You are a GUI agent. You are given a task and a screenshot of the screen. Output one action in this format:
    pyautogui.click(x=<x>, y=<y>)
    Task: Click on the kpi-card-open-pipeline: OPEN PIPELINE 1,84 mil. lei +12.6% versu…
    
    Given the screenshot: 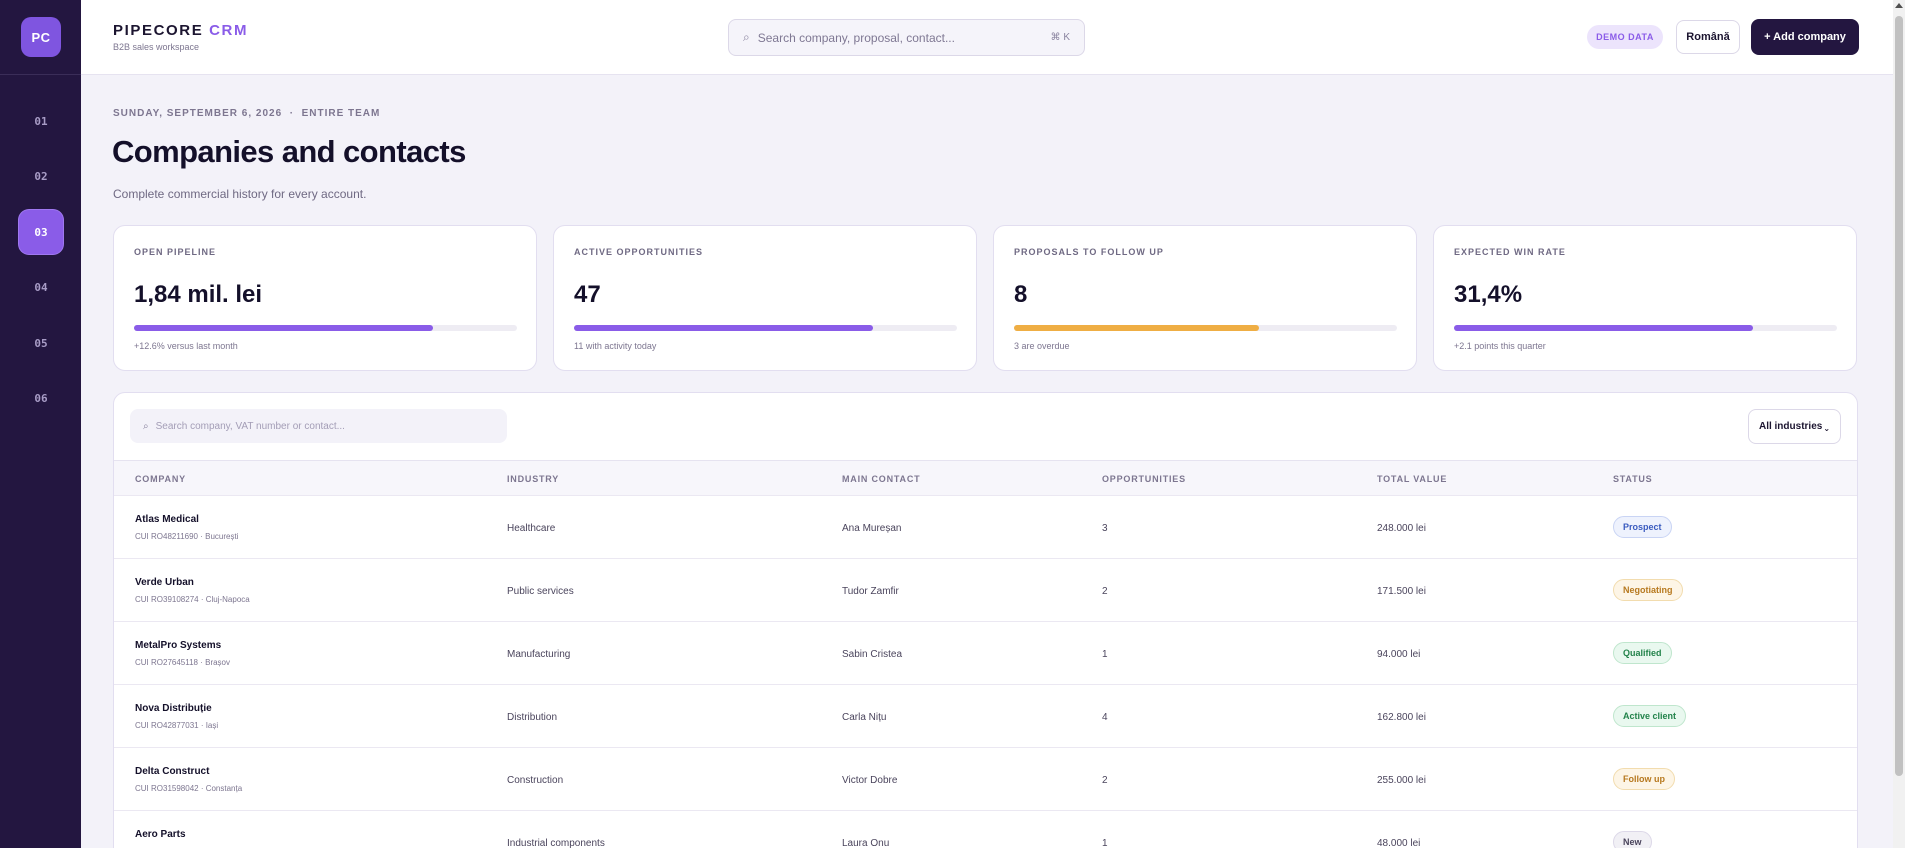 What is the action you would take?
    pyautogui.click(x=325, y=298)
    